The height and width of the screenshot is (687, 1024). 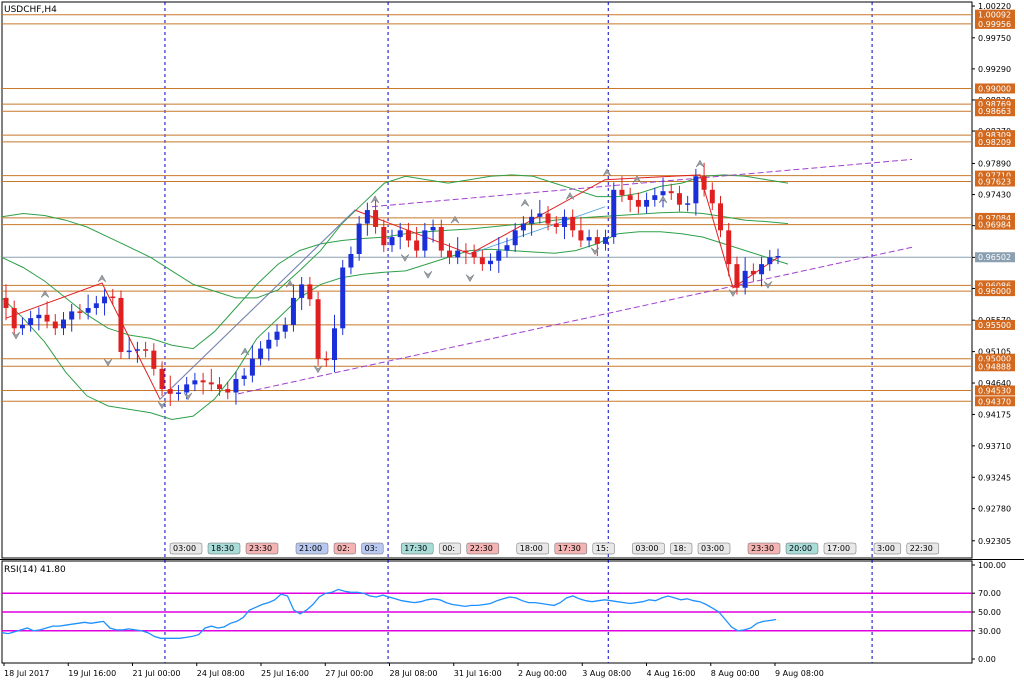 What do you see at coordinates (642, 183) in the screenshot?
I see `upper-trendline` at bounding box center [642, 183].